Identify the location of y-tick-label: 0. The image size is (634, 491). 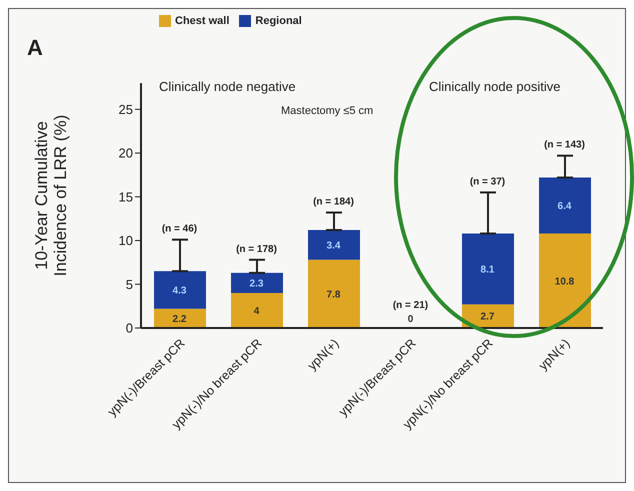
(129, 328).